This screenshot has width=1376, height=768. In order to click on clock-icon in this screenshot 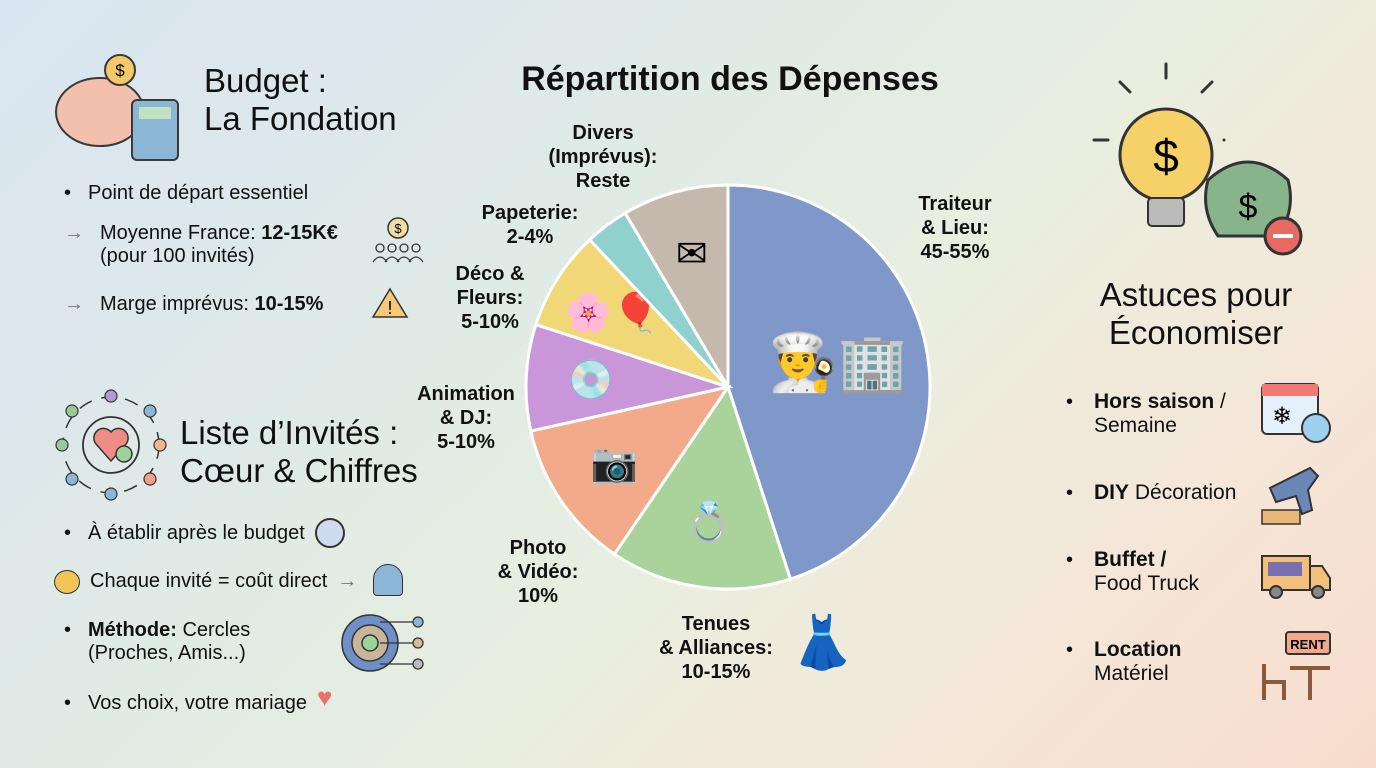, I will do `click(329, 533)`.